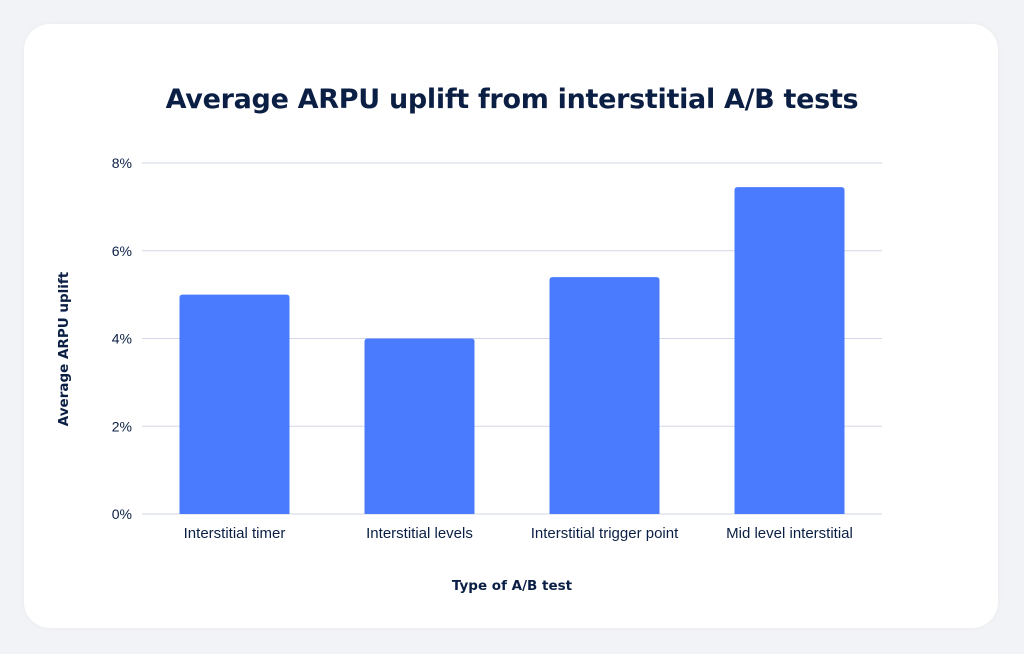 This screenshot has width=1024, height=654. I want to click on y-tick-label: 8%, so click(122, 163).